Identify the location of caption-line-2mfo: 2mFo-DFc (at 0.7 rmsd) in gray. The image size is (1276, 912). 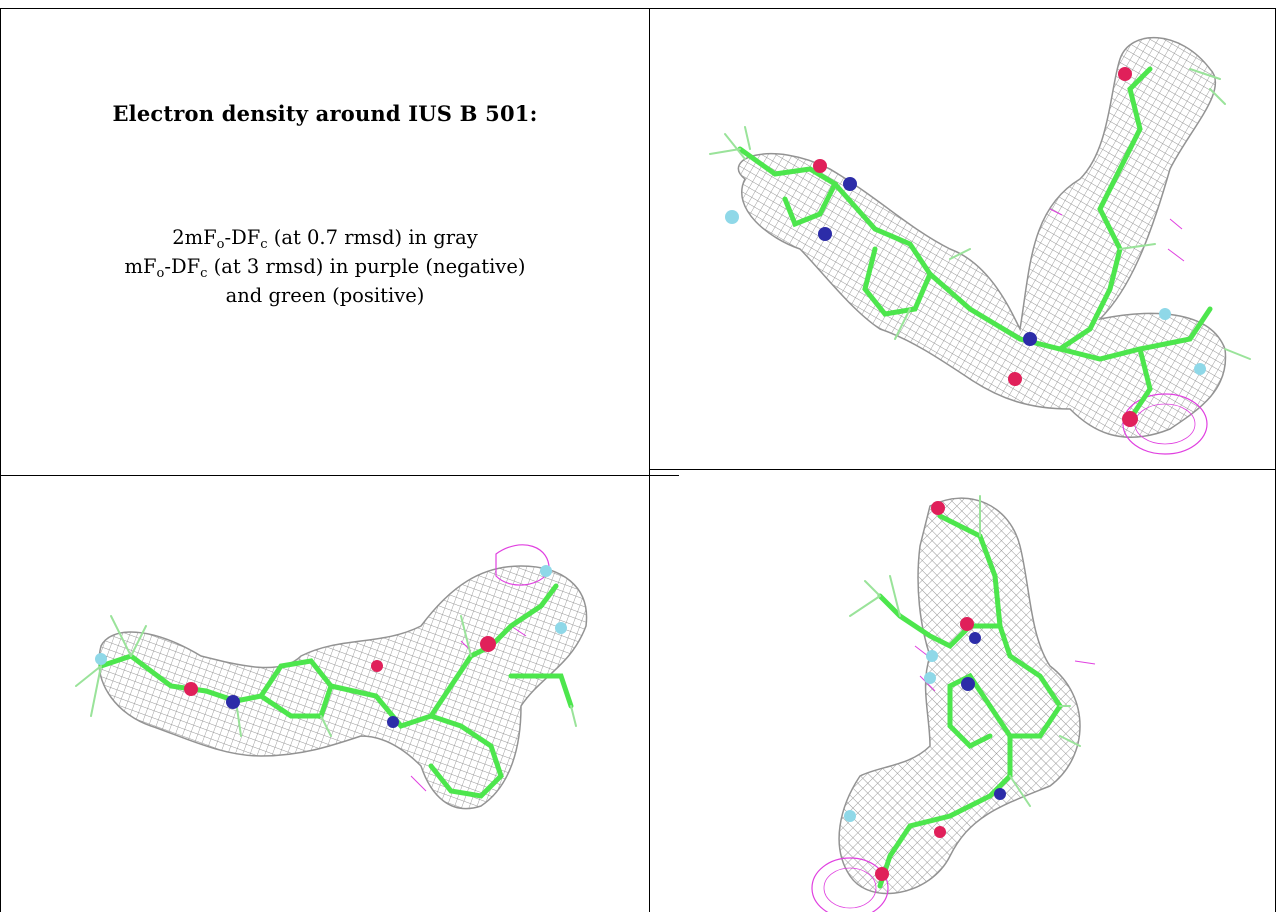
(325, 239).